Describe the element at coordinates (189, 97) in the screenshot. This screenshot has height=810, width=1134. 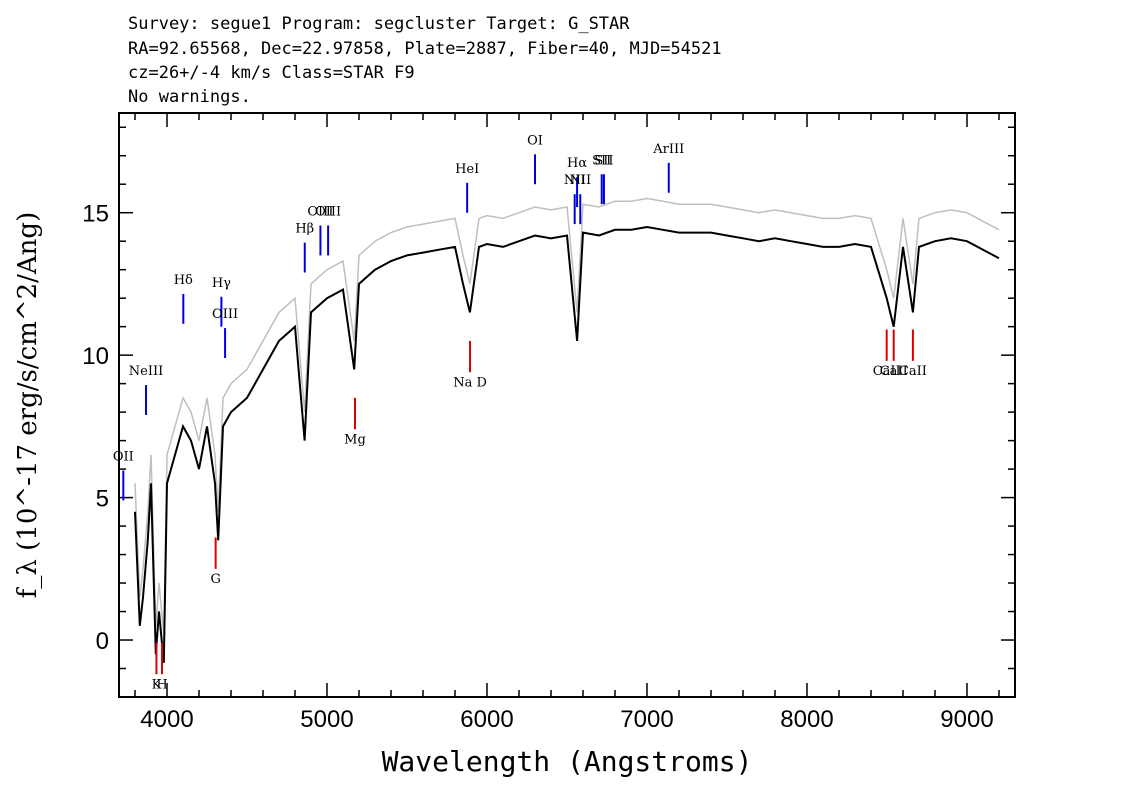
I see `header-warnings-line: No warnings.` at that location.